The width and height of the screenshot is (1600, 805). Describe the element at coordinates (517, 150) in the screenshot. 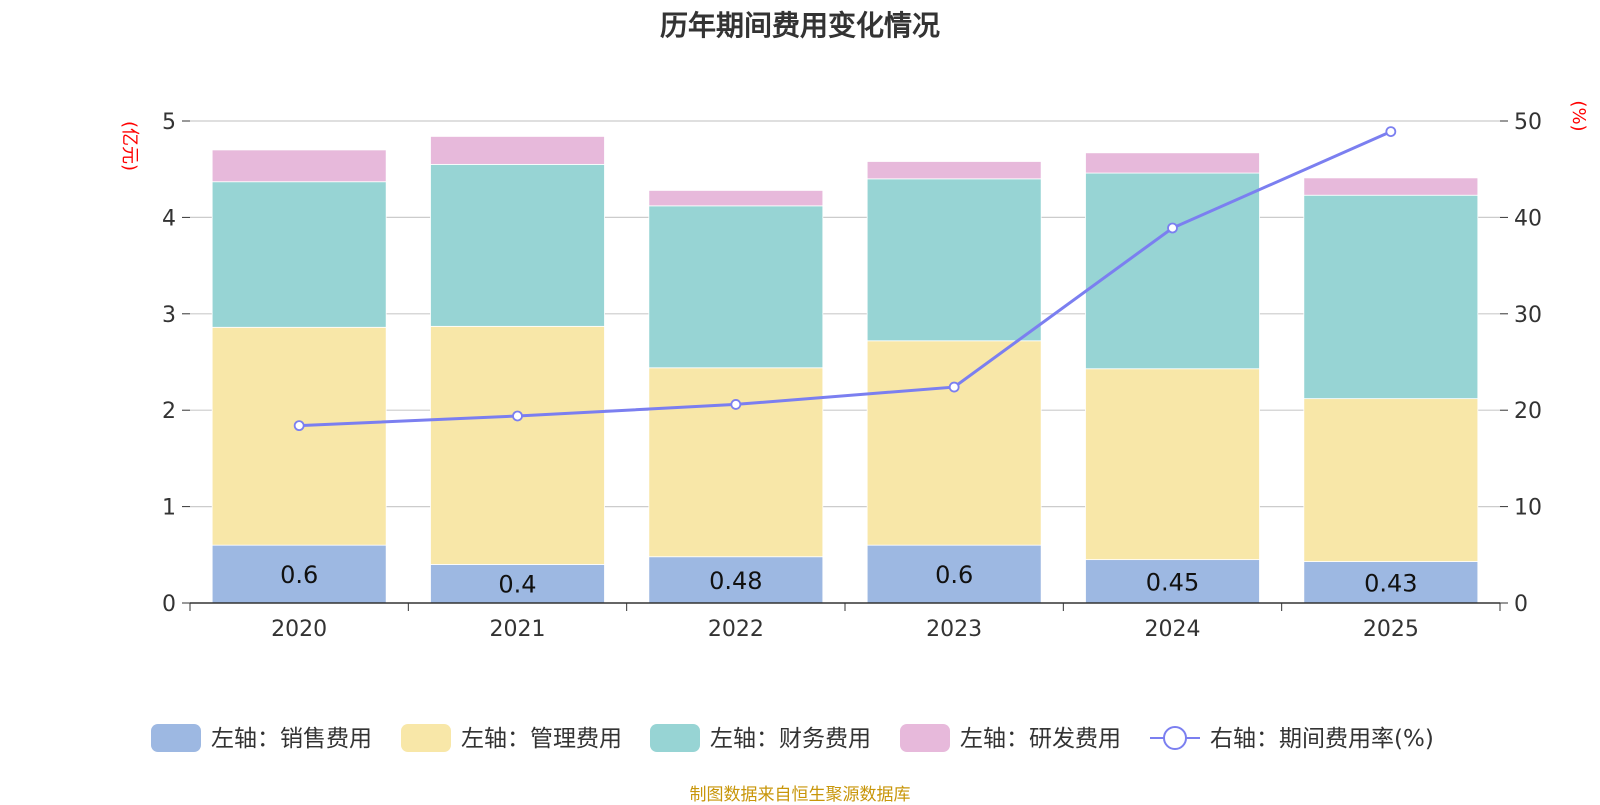

I see `bar-4-2021` at that location.